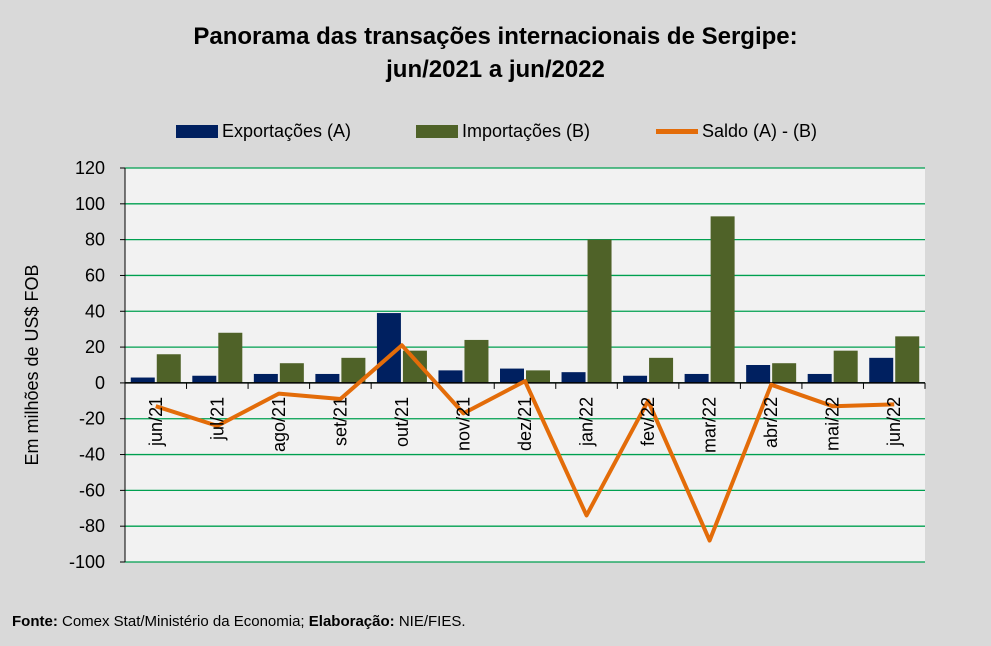 The image size is (991, 646). What do you see at coordinates (287, 130) in the screenshot?
I see `legend-label-exports: Exportações (A)` at bounding box center [287, 130].